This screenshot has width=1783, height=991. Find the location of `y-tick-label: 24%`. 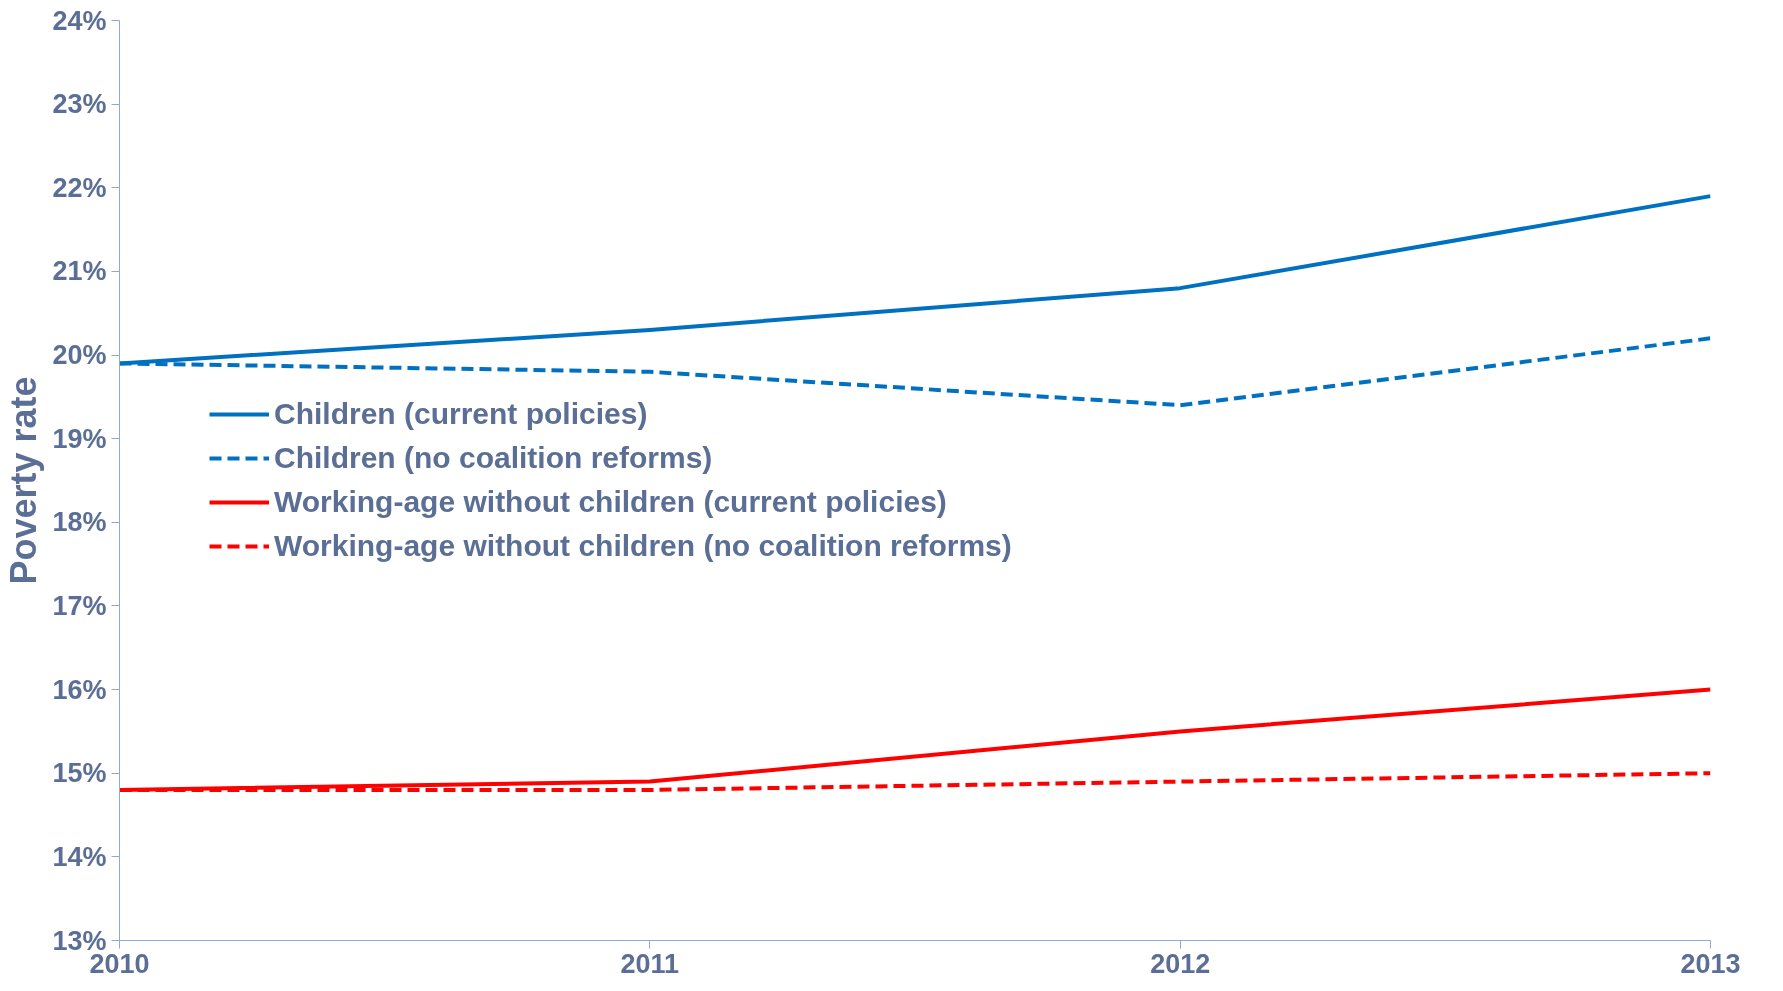

y-tick-label: 24% is located at coordinates (79, 20).